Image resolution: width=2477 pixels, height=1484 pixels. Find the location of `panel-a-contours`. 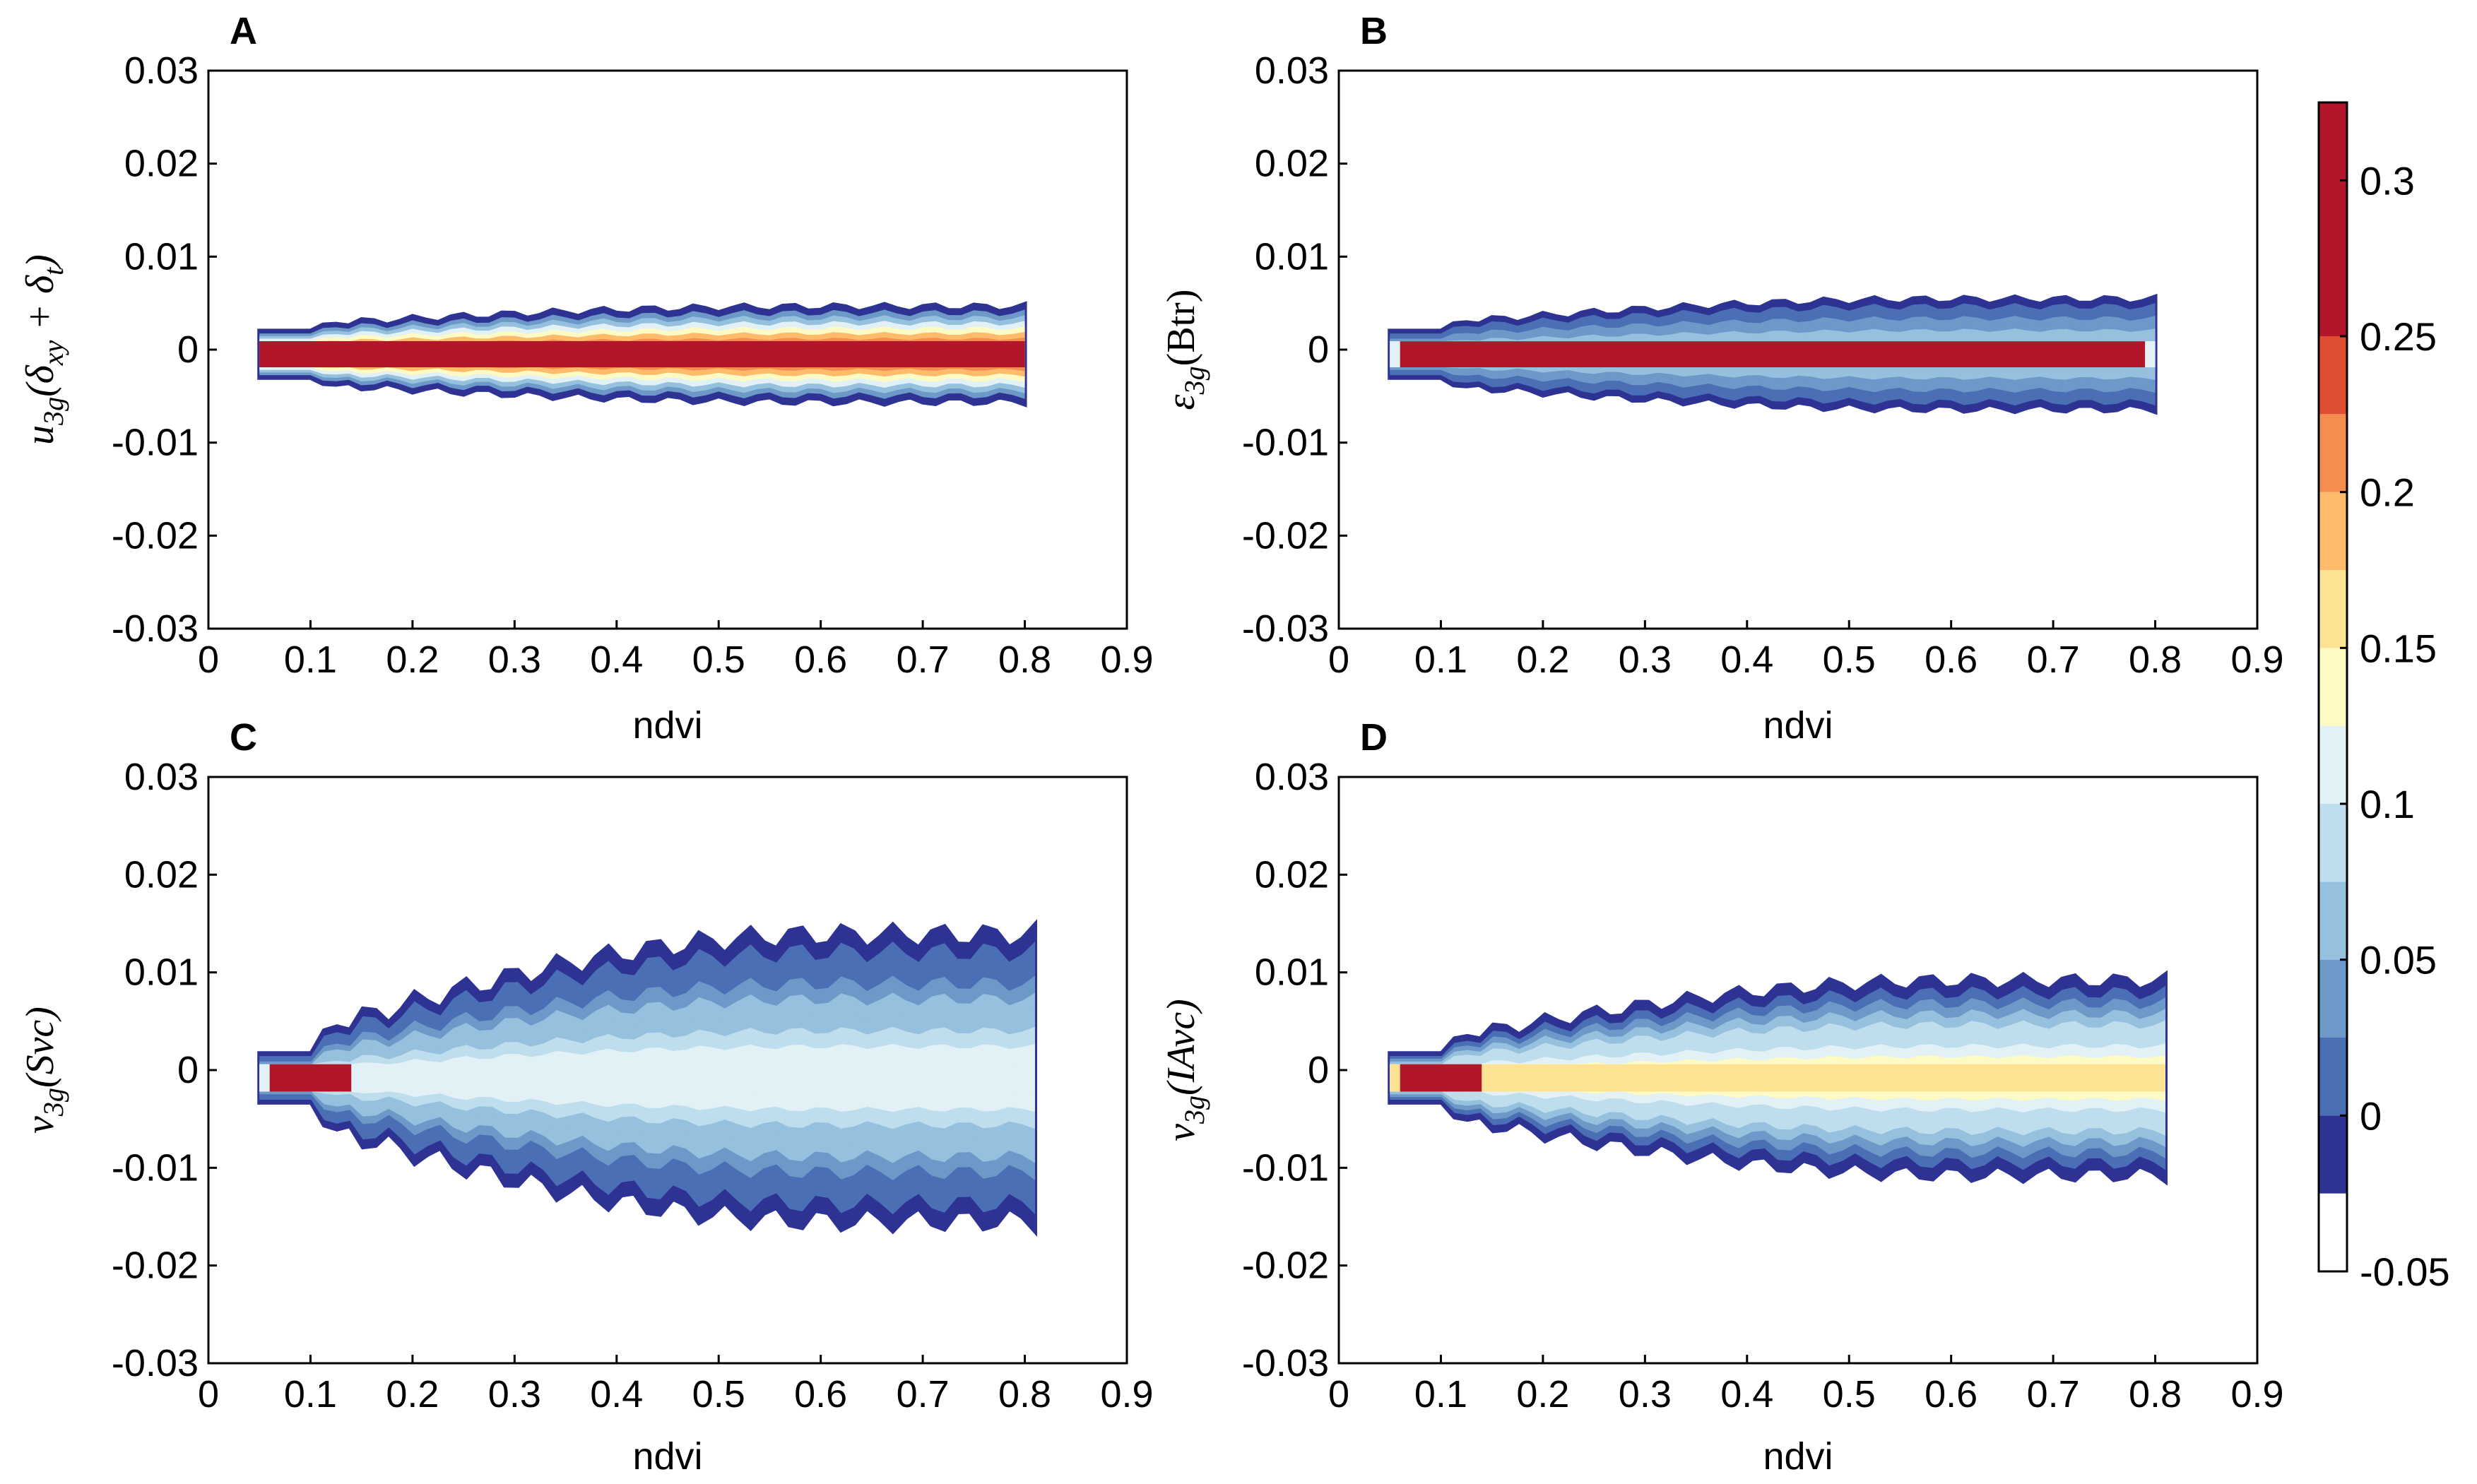

panel-a-contours is located at coordinates (642, 354).